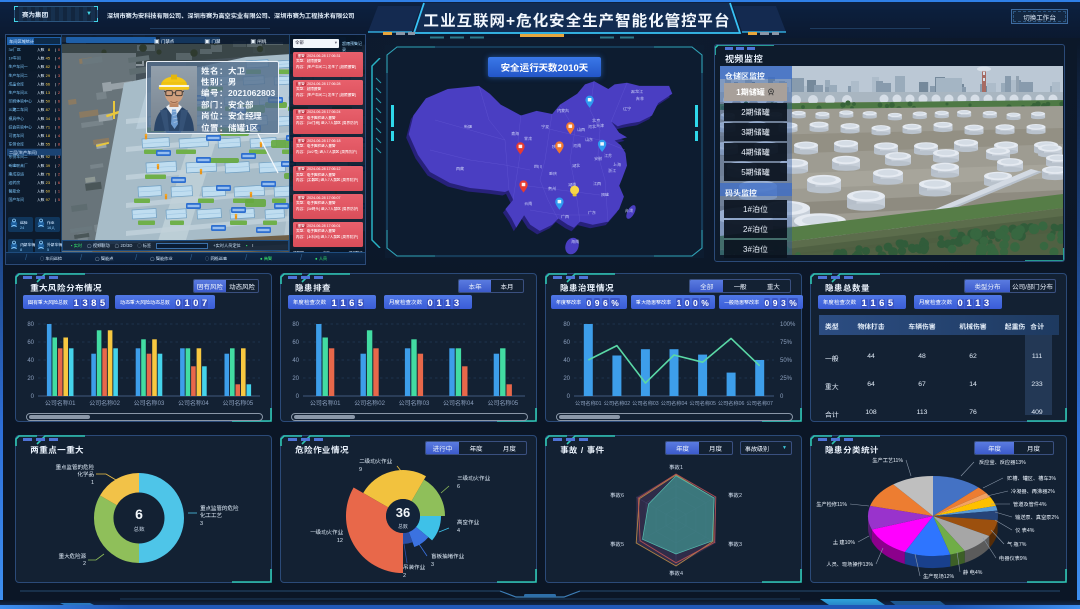 The image size is (1080, 609). Describe the element at coordinates (844, 543) in the screenshot. I see `svg-text: 土 建10%` at that location.